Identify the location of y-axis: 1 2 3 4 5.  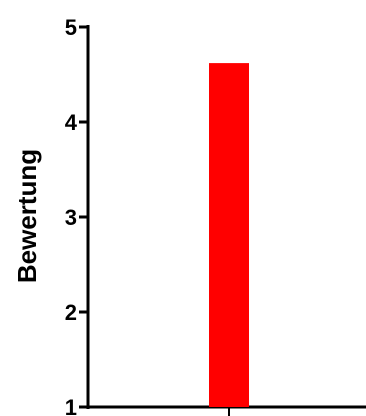
(77, 215).